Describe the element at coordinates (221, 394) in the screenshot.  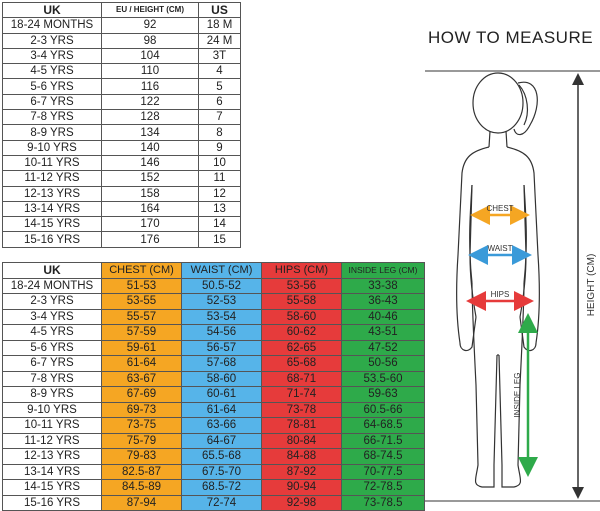
I see `cell-waist: 60-61` at that location.